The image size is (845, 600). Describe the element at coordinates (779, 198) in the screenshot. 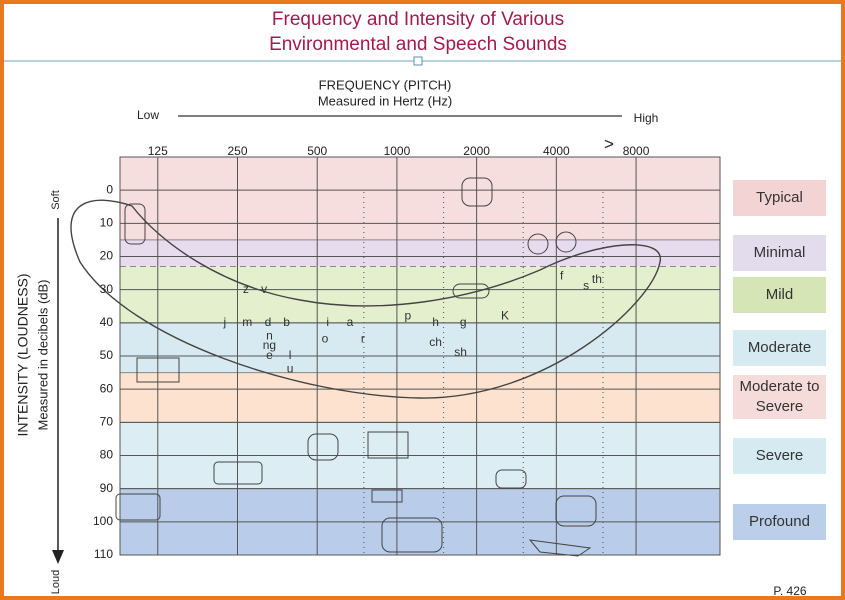

I see `severity-label: Typical` at that location.